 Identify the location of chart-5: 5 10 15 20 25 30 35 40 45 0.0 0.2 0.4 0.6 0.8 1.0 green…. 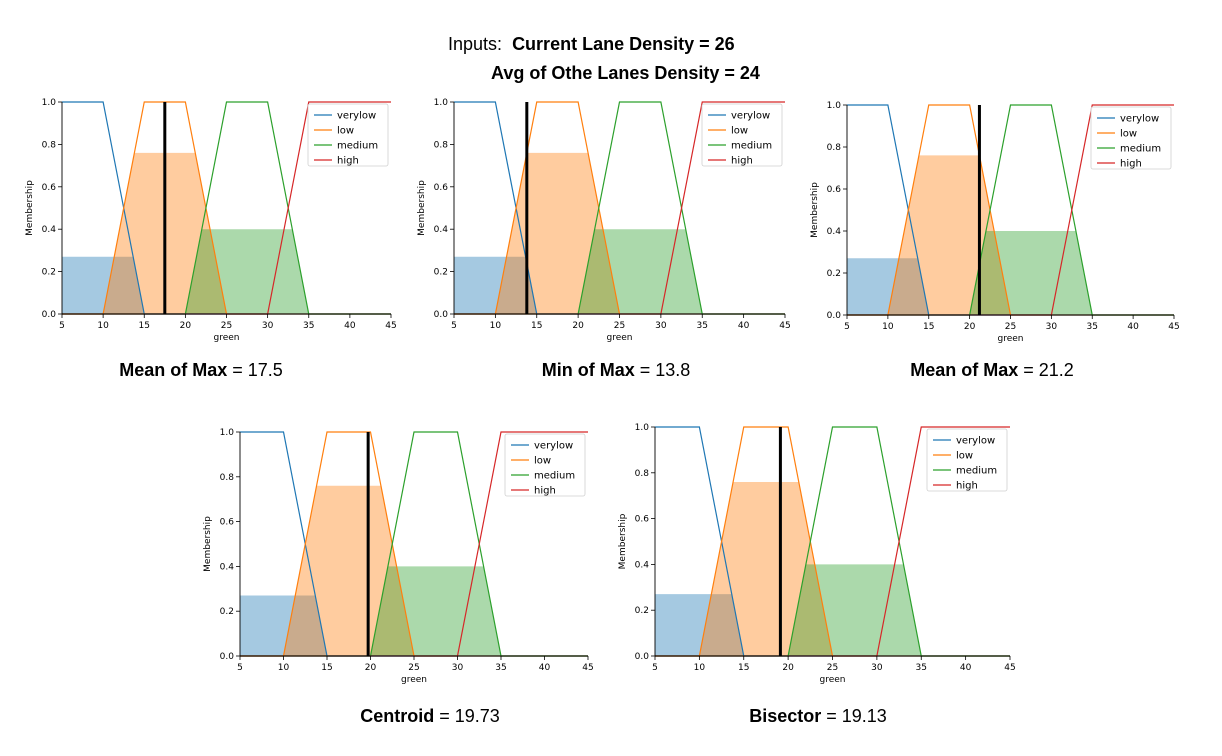
(817, 554).